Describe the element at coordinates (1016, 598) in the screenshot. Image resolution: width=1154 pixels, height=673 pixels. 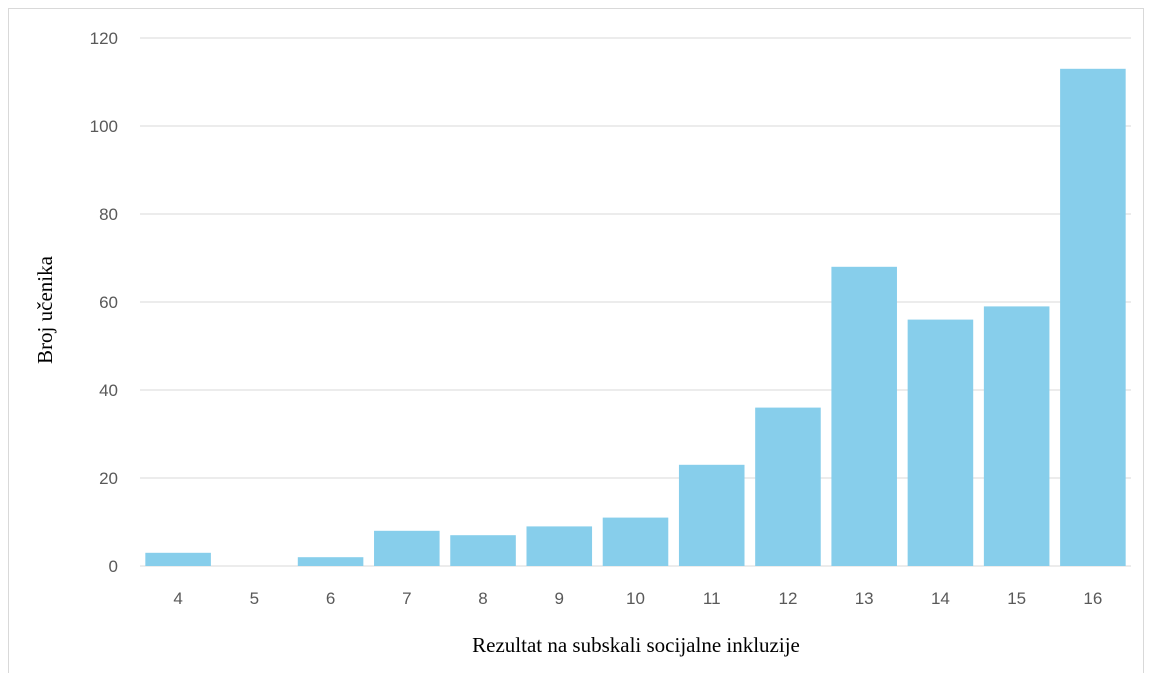
I see `x-tick-label: 15` at that location.